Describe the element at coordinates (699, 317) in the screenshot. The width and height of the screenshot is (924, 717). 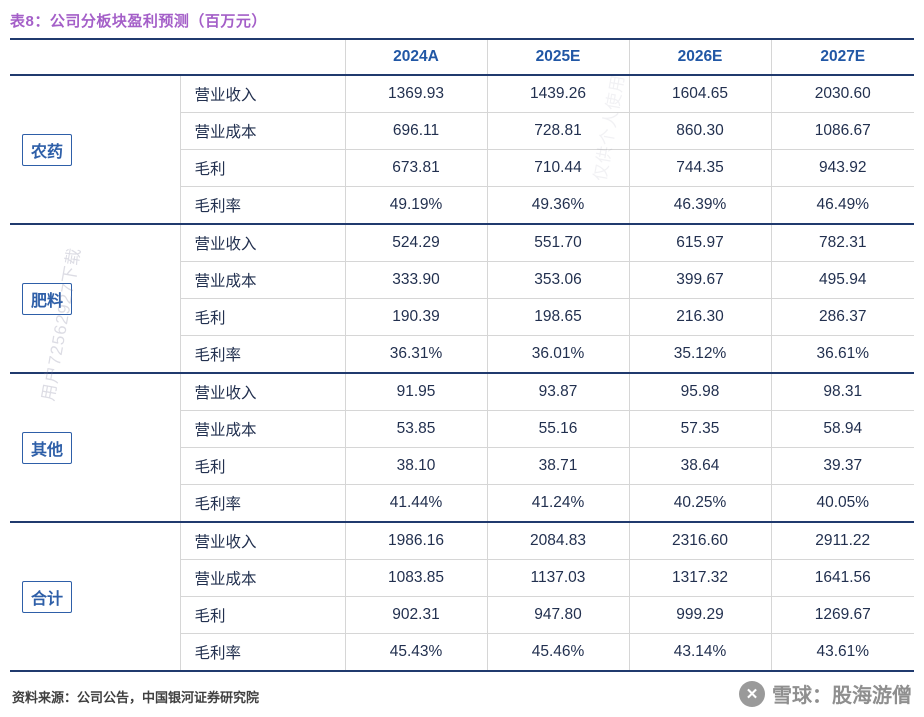
I see `value-cell: 216.30` at that location.